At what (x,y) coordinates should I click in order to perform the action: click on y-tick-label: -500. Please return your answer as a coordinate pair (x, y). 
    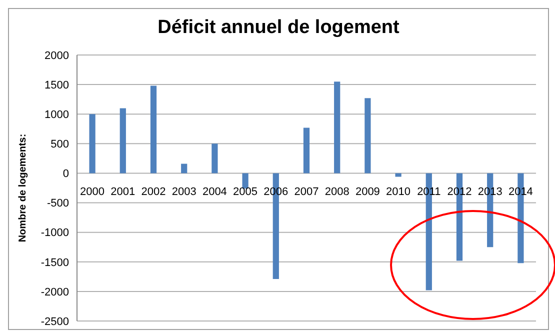
    Looking at the image, I should click on (57, 204).